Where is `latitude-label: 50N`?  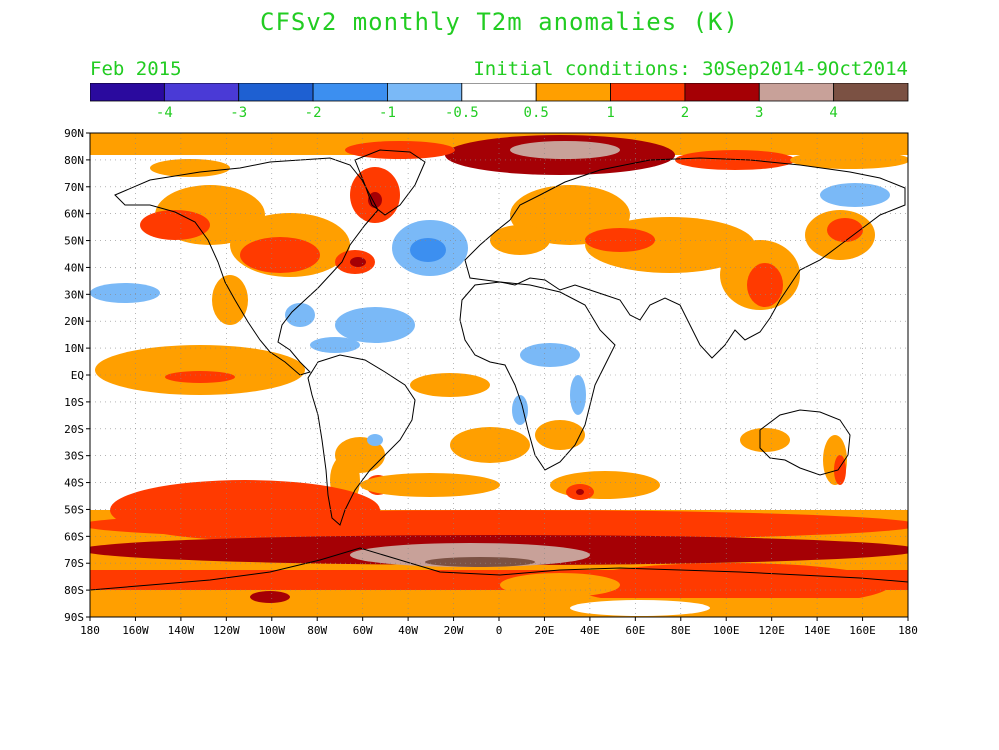 latitude-label: 50N is located at coordinates (74, 241).